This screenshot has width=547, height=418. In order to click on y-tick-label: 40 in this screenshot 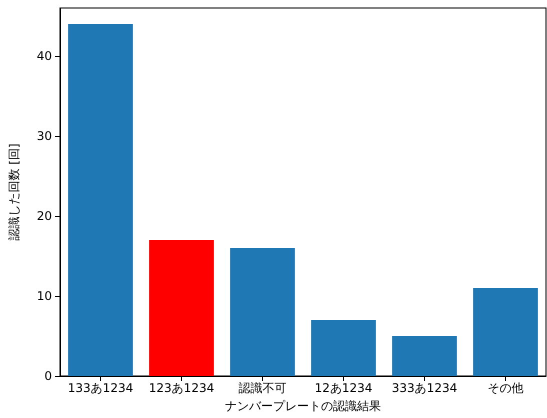, I will do `click(44, 56)`.